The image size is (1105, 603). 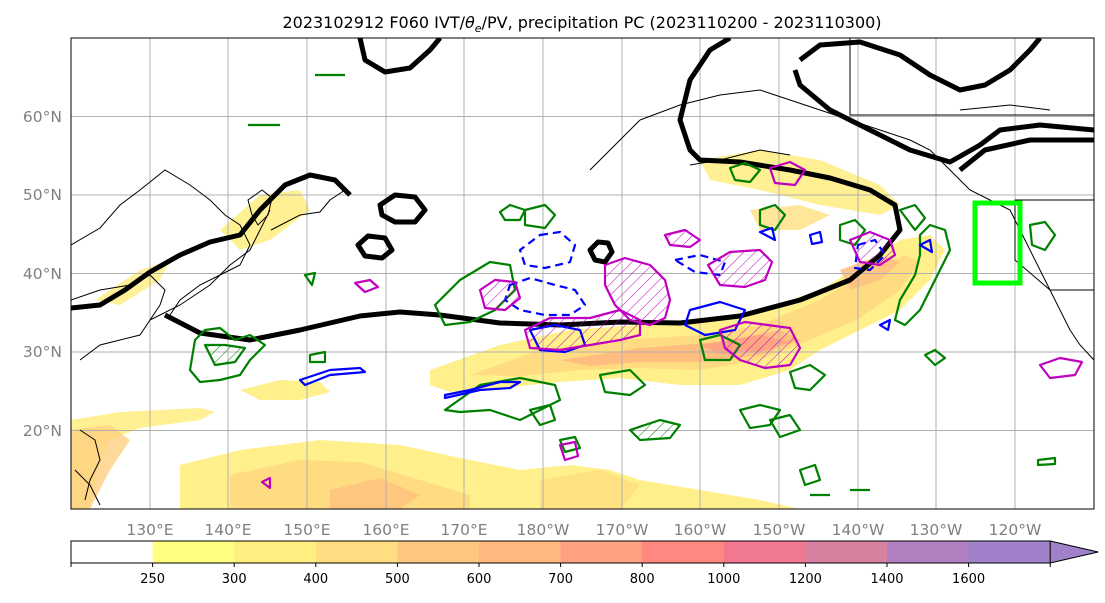 What do you see at coordinates (152, 579) in the screenshot?
I see `colorbar-label: 250` at bounding box center [152, 579].